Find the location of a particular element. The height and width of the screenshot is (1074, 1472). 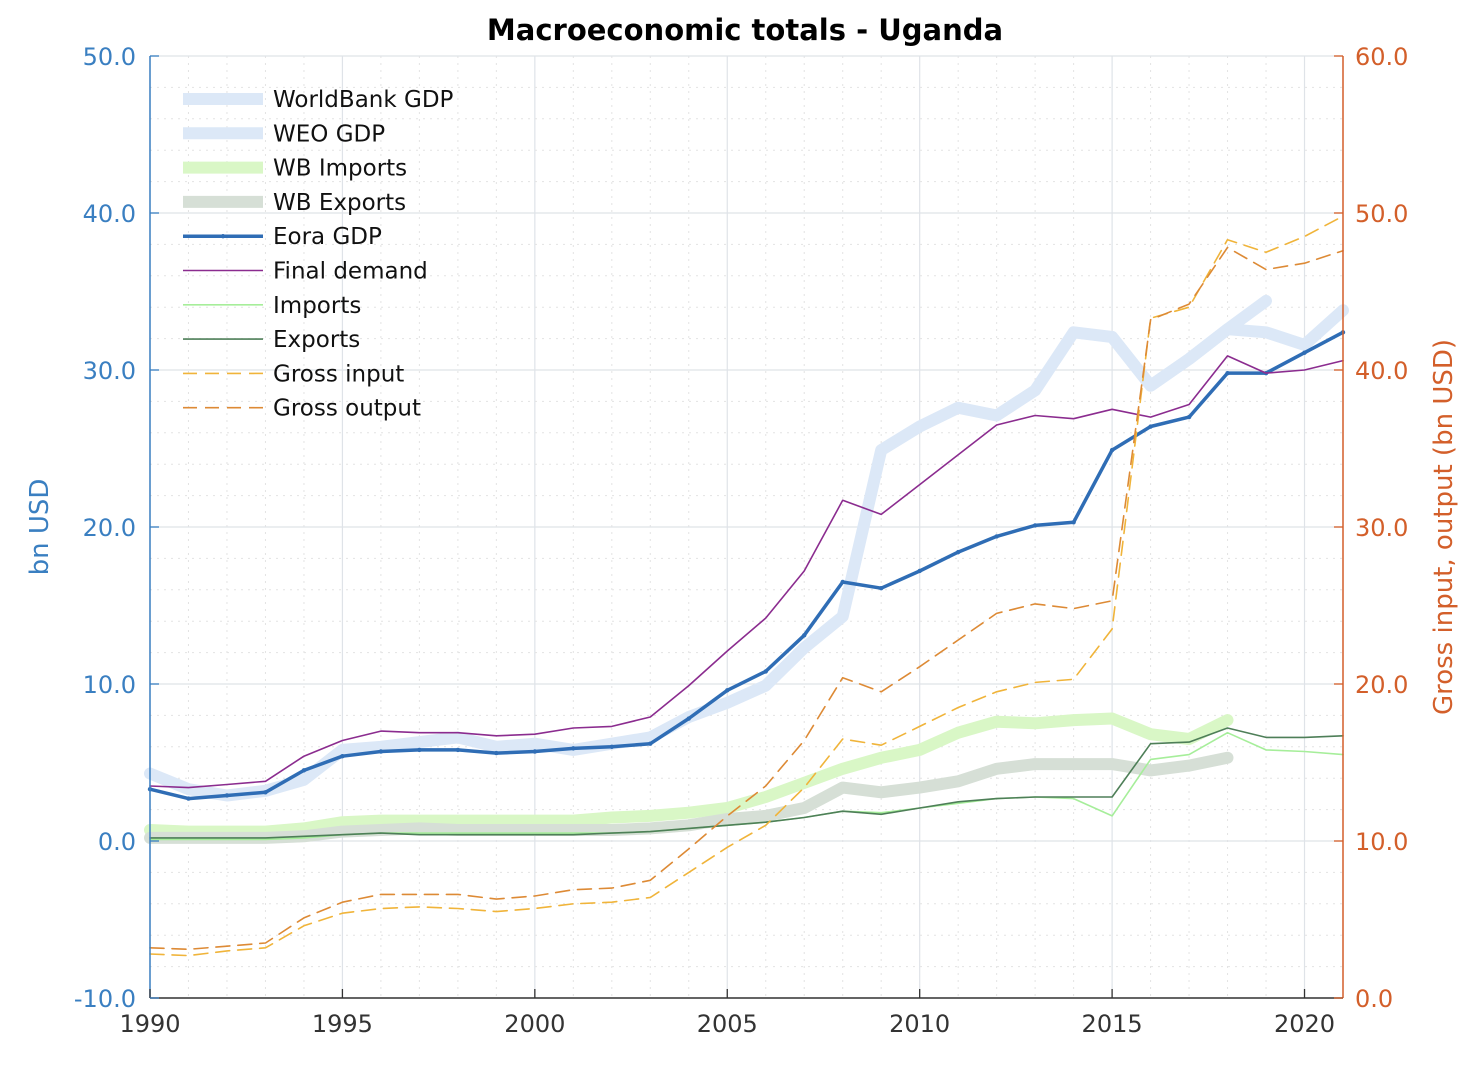

y-tick-label-left: 0.0 is located at coordinates (117, 842).